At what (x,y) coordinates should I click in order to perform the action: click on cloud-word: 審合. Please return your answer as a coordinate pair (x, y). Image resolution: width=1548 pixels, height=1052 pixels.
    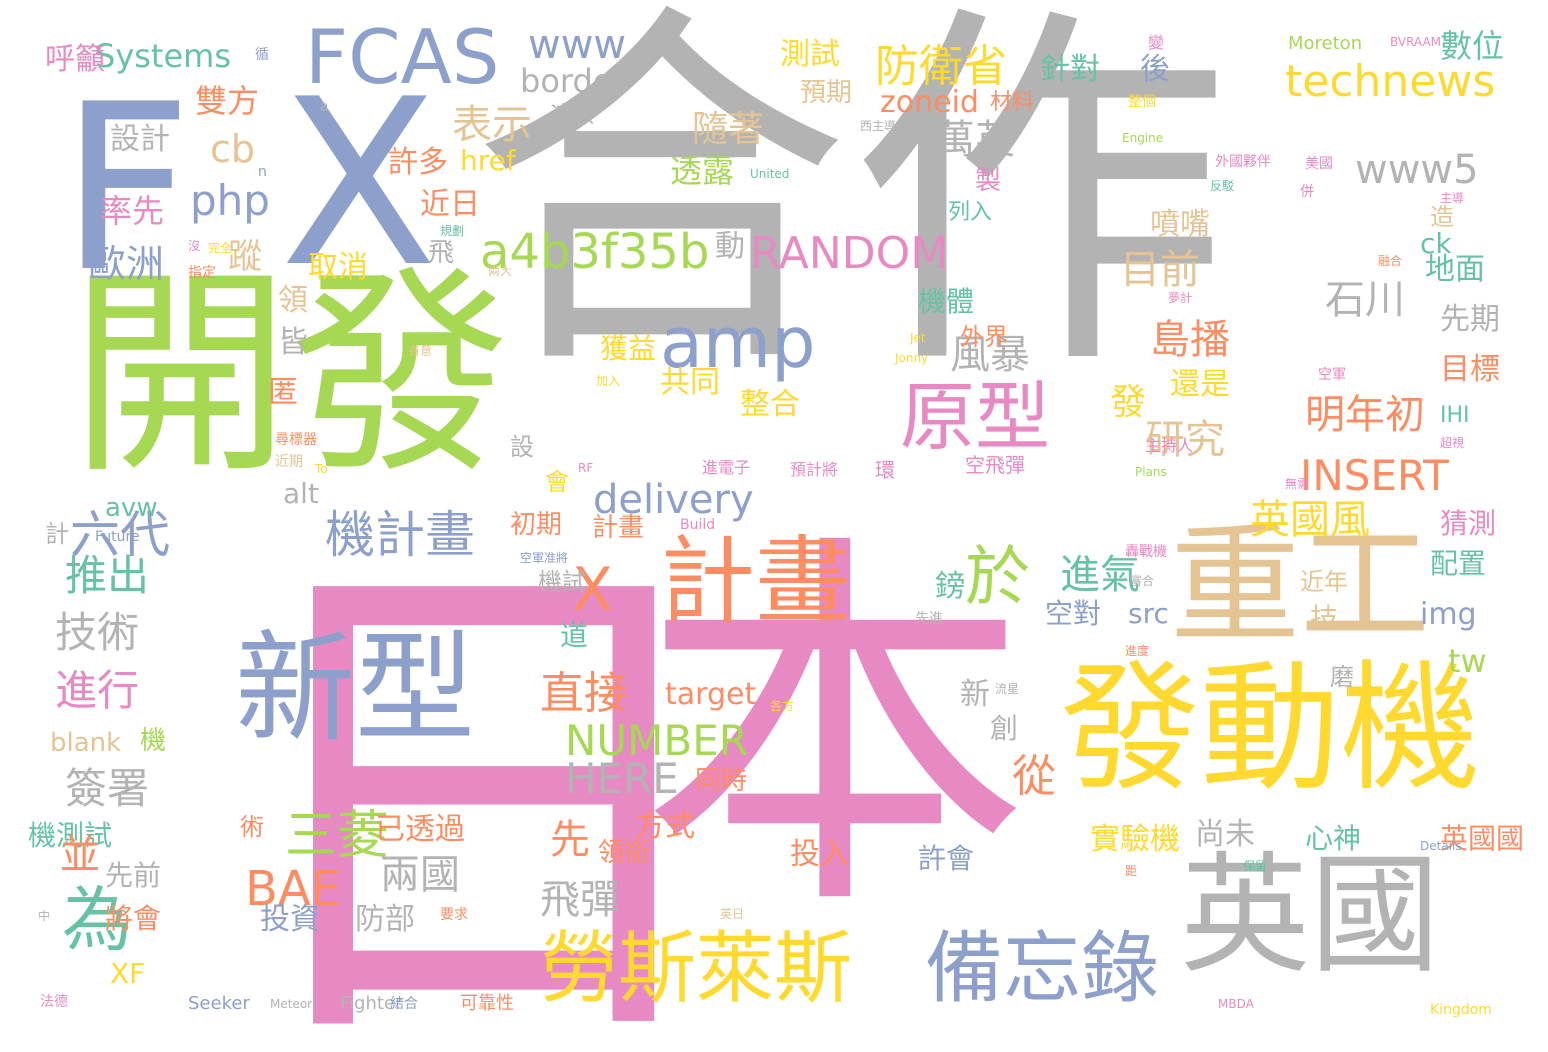
    Looking at the image, I should click on (1142, 581).